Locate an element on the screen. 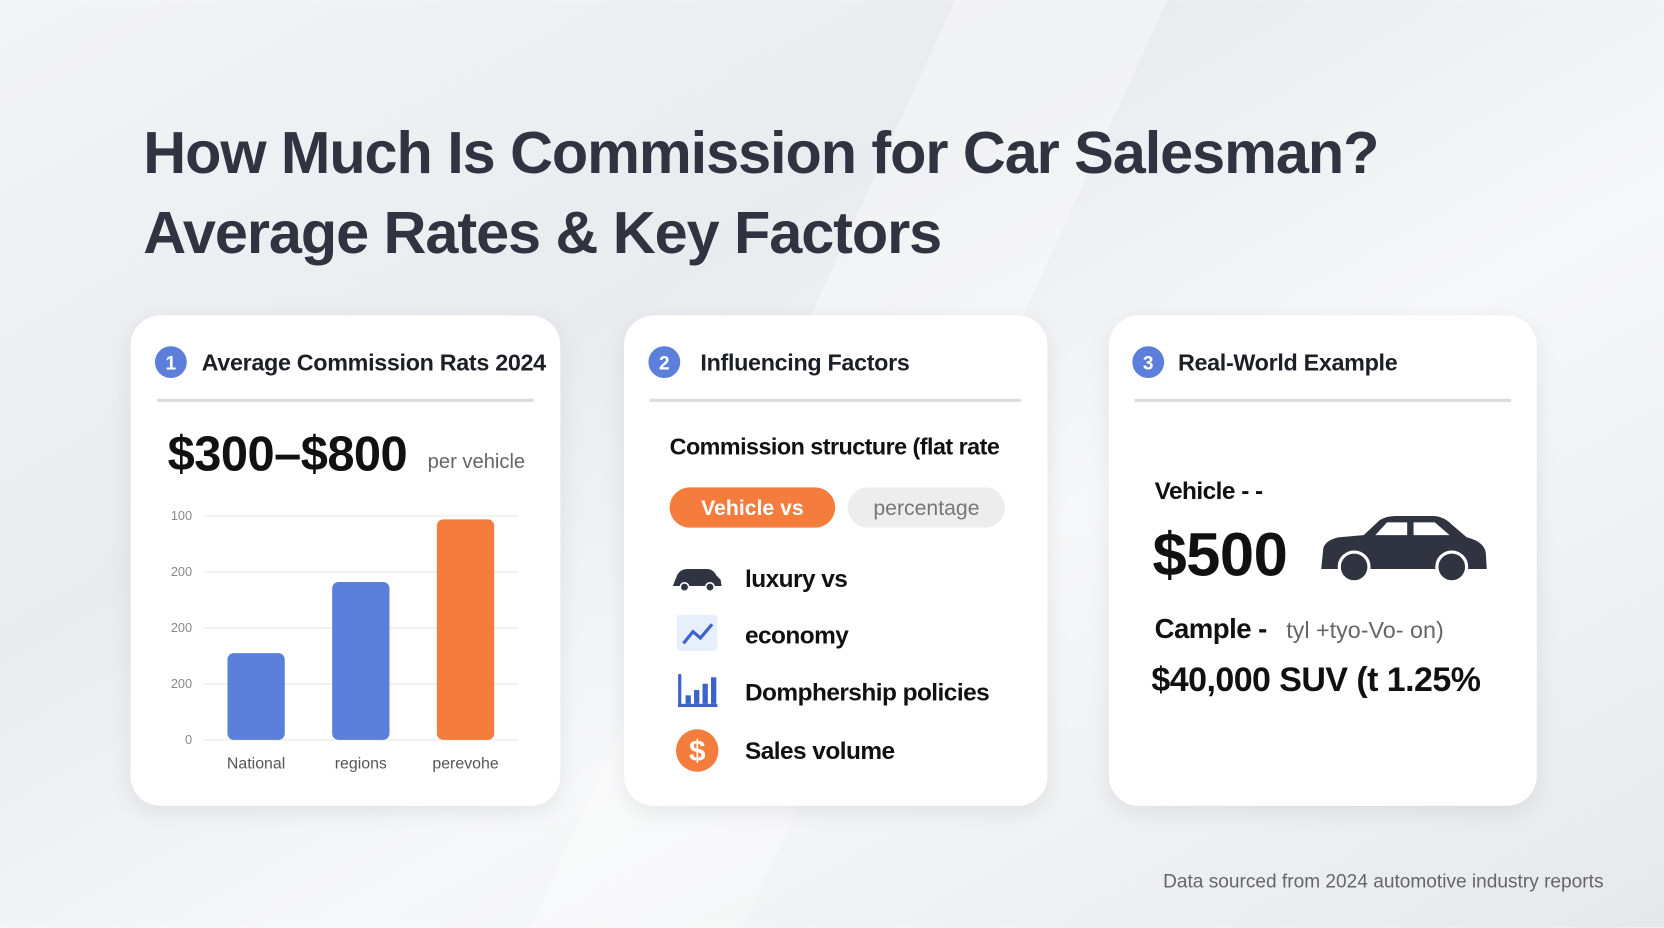 The width and height of the screenshot is (1664, 928). example-label: Cample - is located at coordinates (1211, 628).